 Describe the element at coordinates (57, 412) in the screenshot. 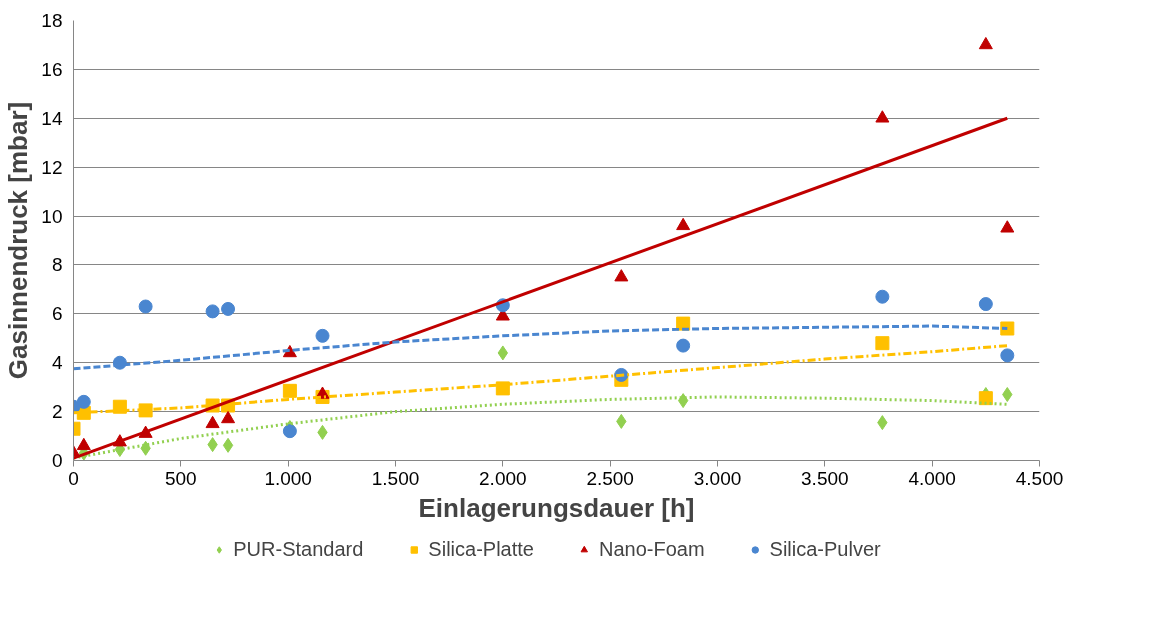

I see `y-tick-label: 2` at that location.